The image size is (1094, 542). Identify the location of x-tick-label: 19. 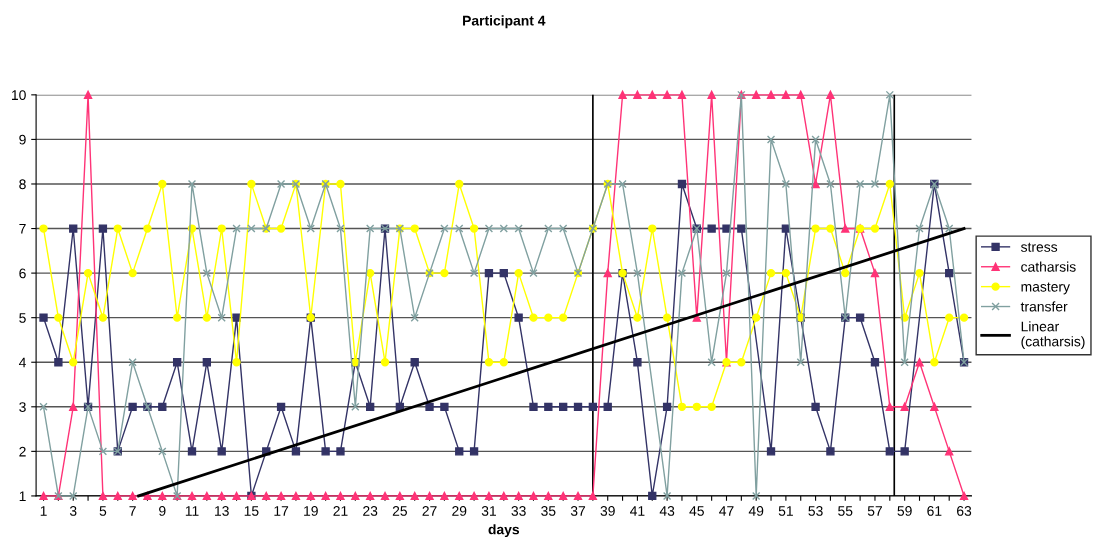
(311, 511).